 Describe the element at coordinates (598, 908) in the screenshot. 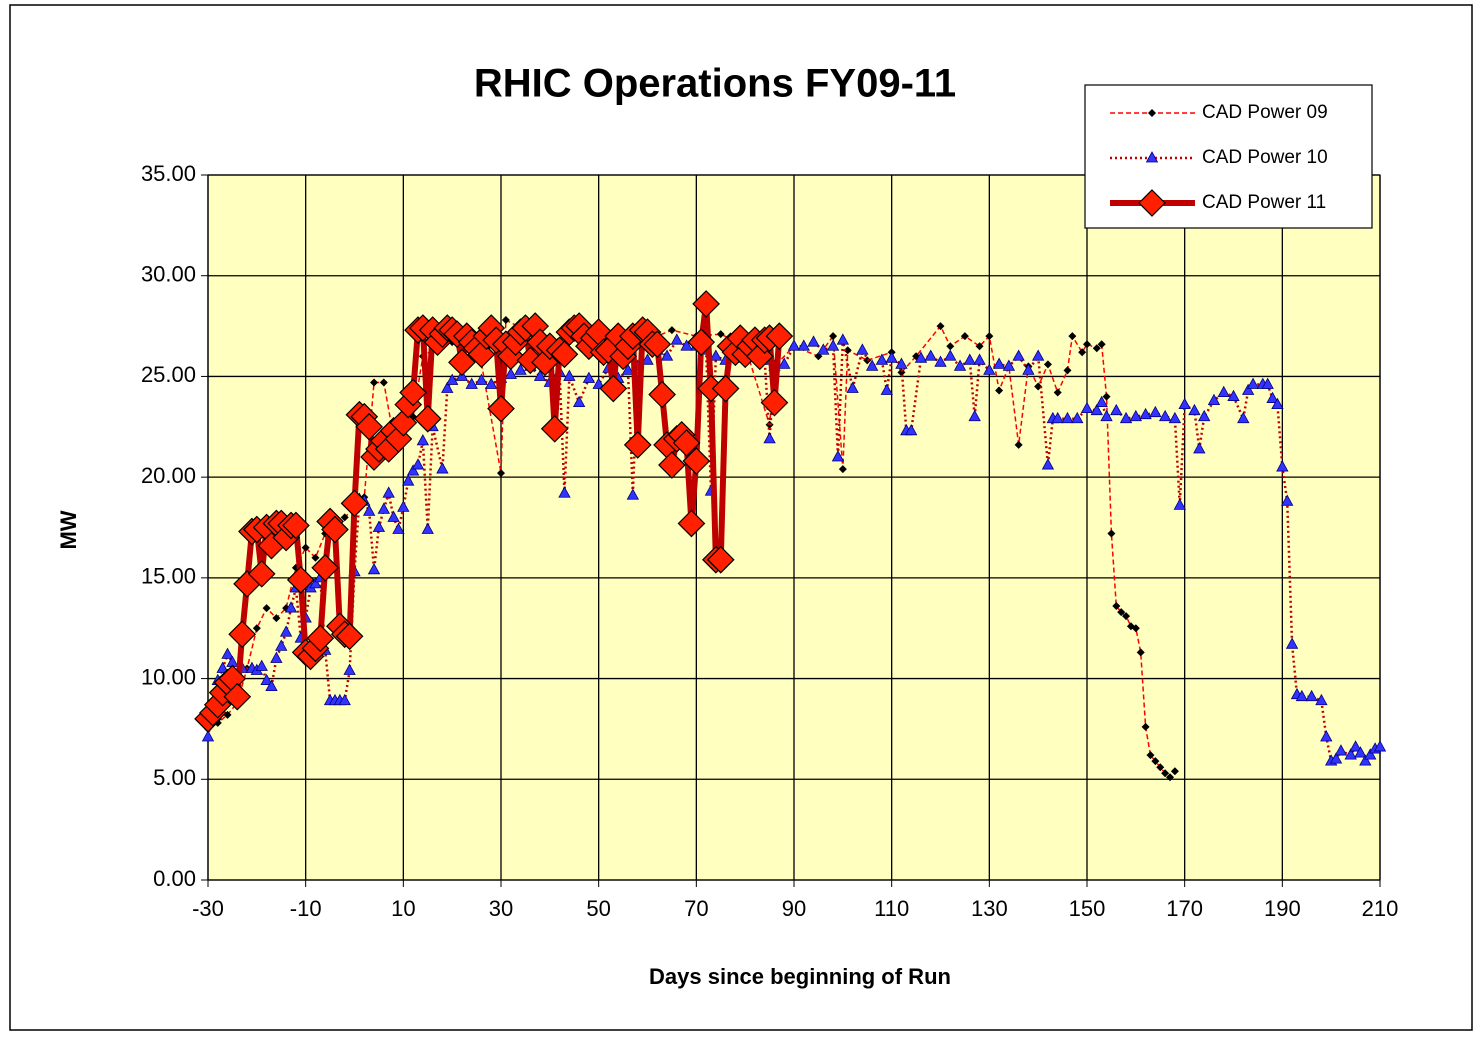

I see `x-tick-label: 50` at that location.